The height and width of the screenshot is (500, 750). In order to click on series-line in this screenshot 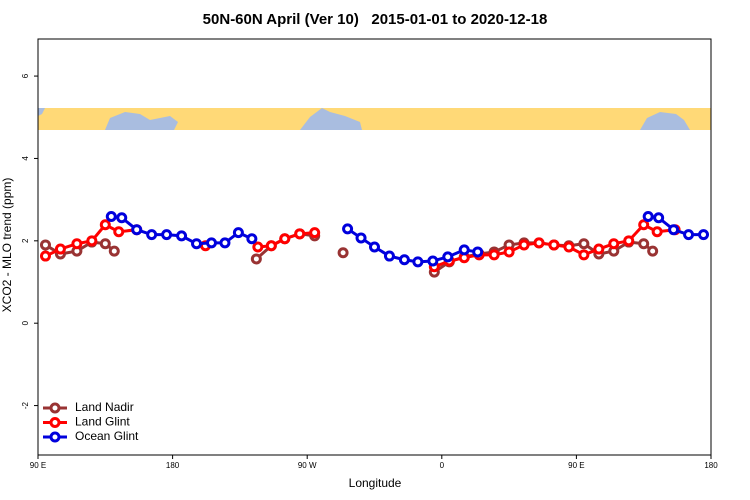, I will do `click(349, 253)`.